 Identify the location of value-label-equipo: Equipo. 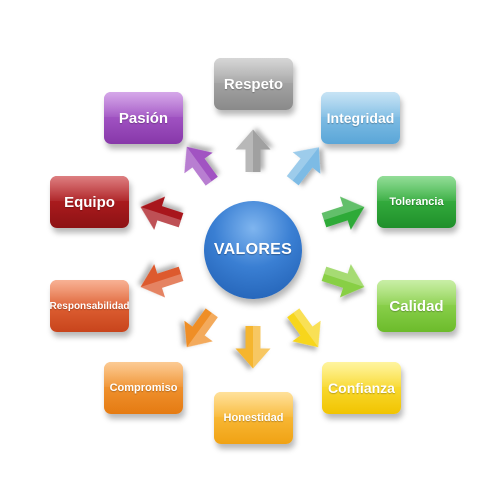
(89, 202).